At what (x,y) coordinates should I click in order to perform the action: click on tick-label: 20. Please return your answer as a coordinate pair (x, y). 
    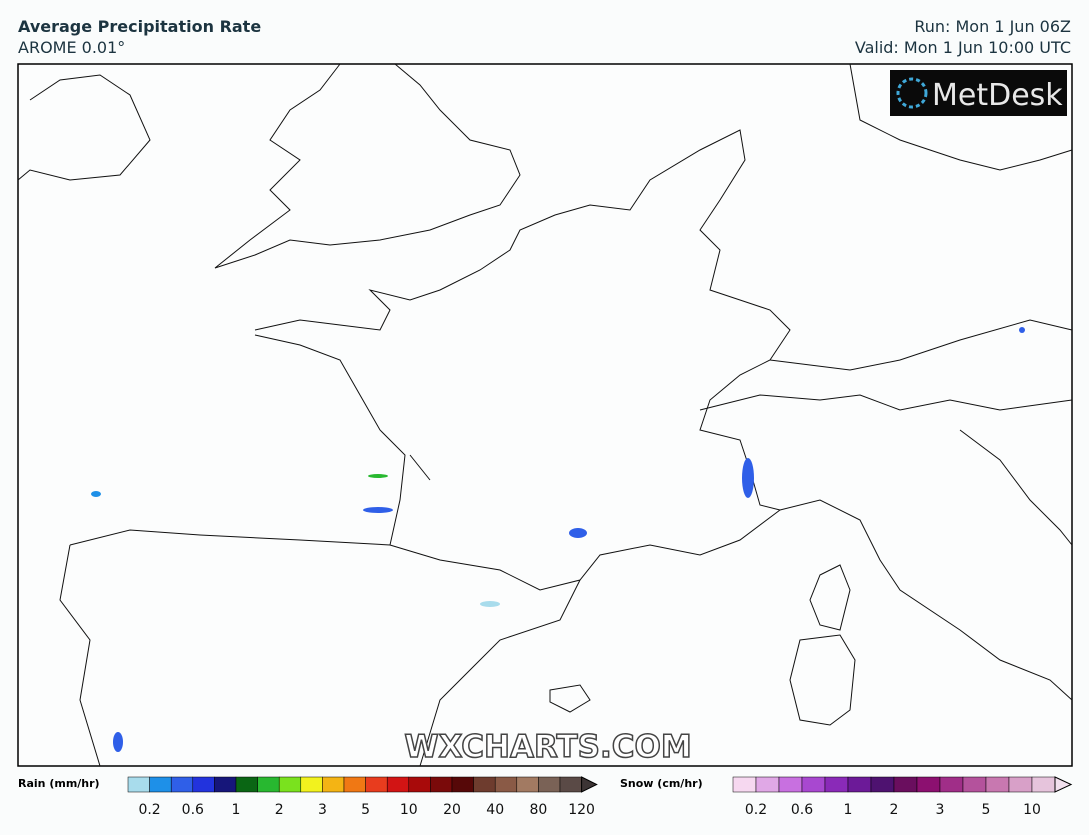
    Looking at the image, I should click on (452, 810).